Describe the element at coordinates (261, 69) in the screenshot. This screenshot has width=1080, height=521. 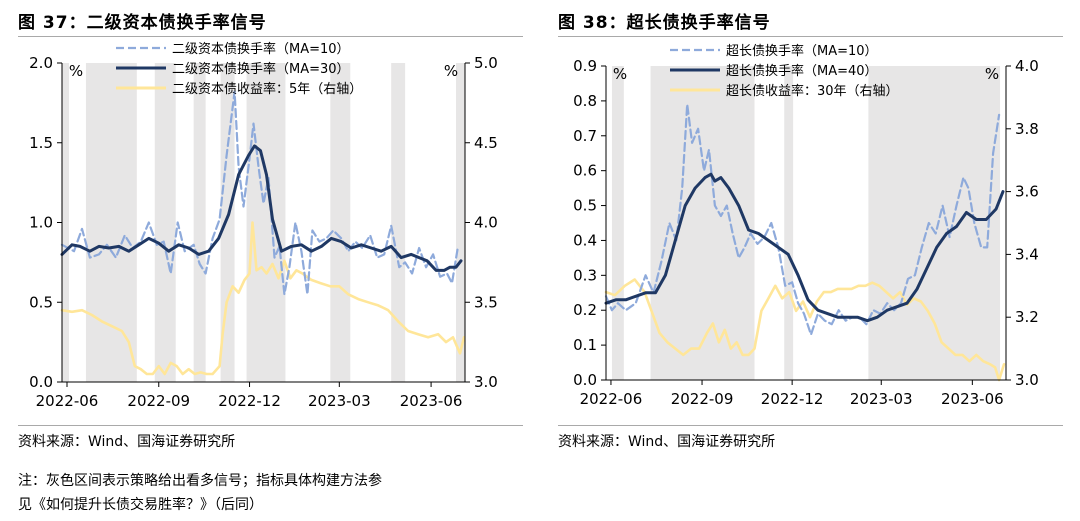
I see `legend-label: 二级资本债换手率（MA=30）` at that location.